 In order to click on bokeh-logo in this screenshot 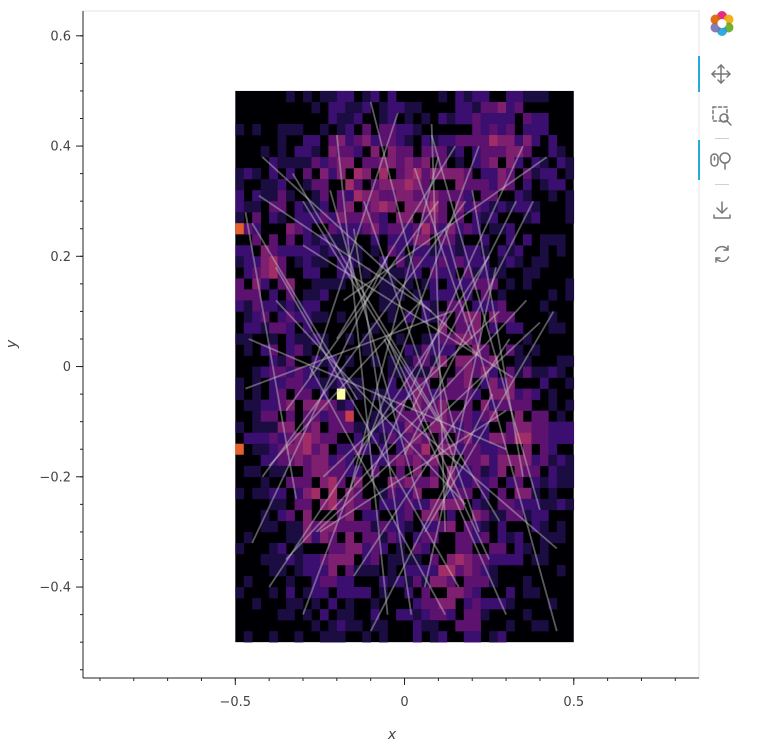, I will do `click(722, 24)`.